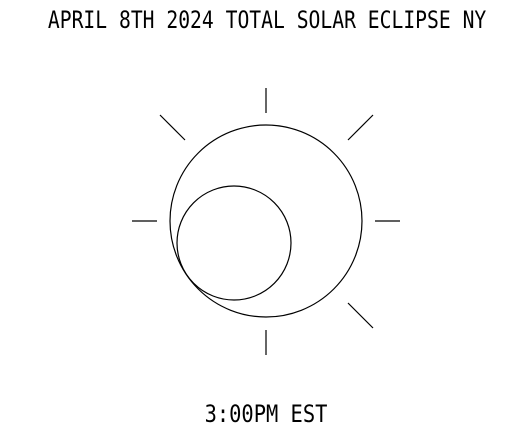 This screenshot has height=440, width=532. What do you see at coordinates (234, 243) in the screenshot?
I see `moon-icon` at bounding box center [234, 243].